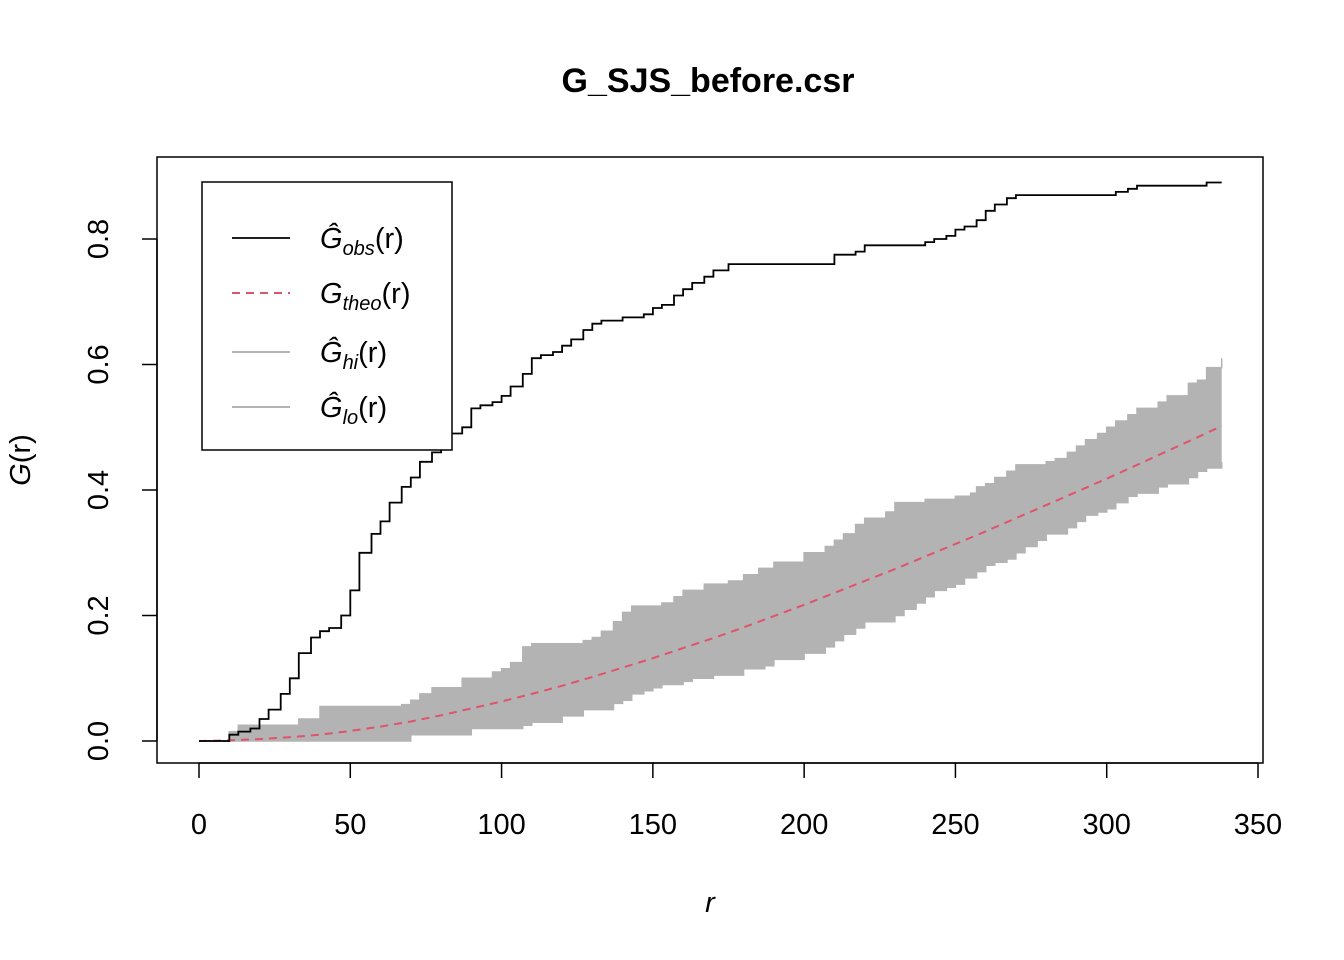  I want to click on y-tick-label: 0.8, so click(99, 239).